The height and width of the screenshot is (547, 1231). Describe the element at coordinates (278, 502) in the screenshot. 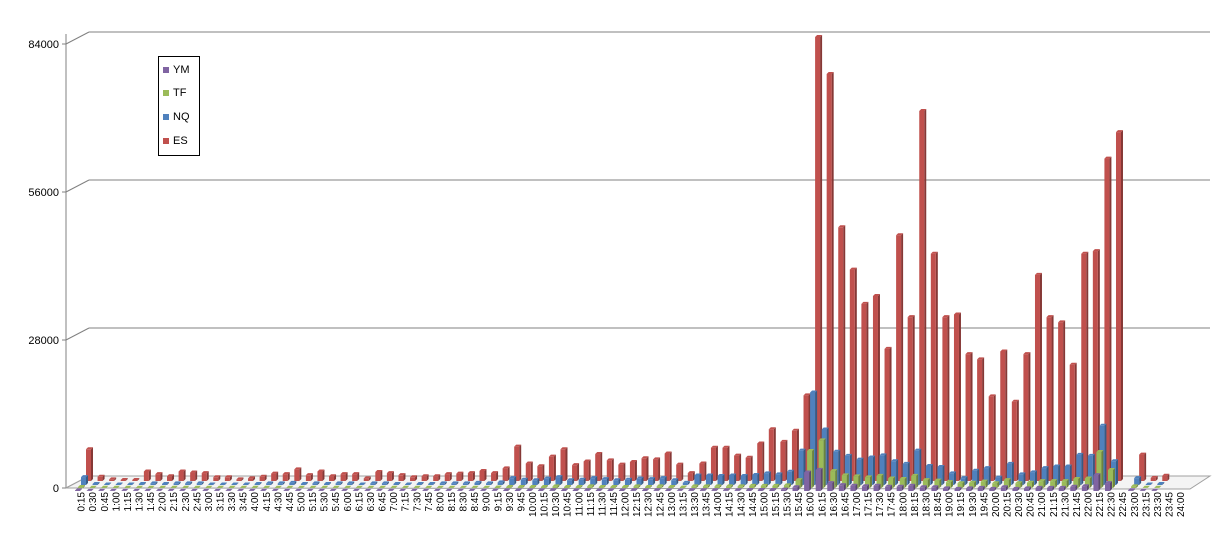

I see `x-tick-label: 4:30` at that location.